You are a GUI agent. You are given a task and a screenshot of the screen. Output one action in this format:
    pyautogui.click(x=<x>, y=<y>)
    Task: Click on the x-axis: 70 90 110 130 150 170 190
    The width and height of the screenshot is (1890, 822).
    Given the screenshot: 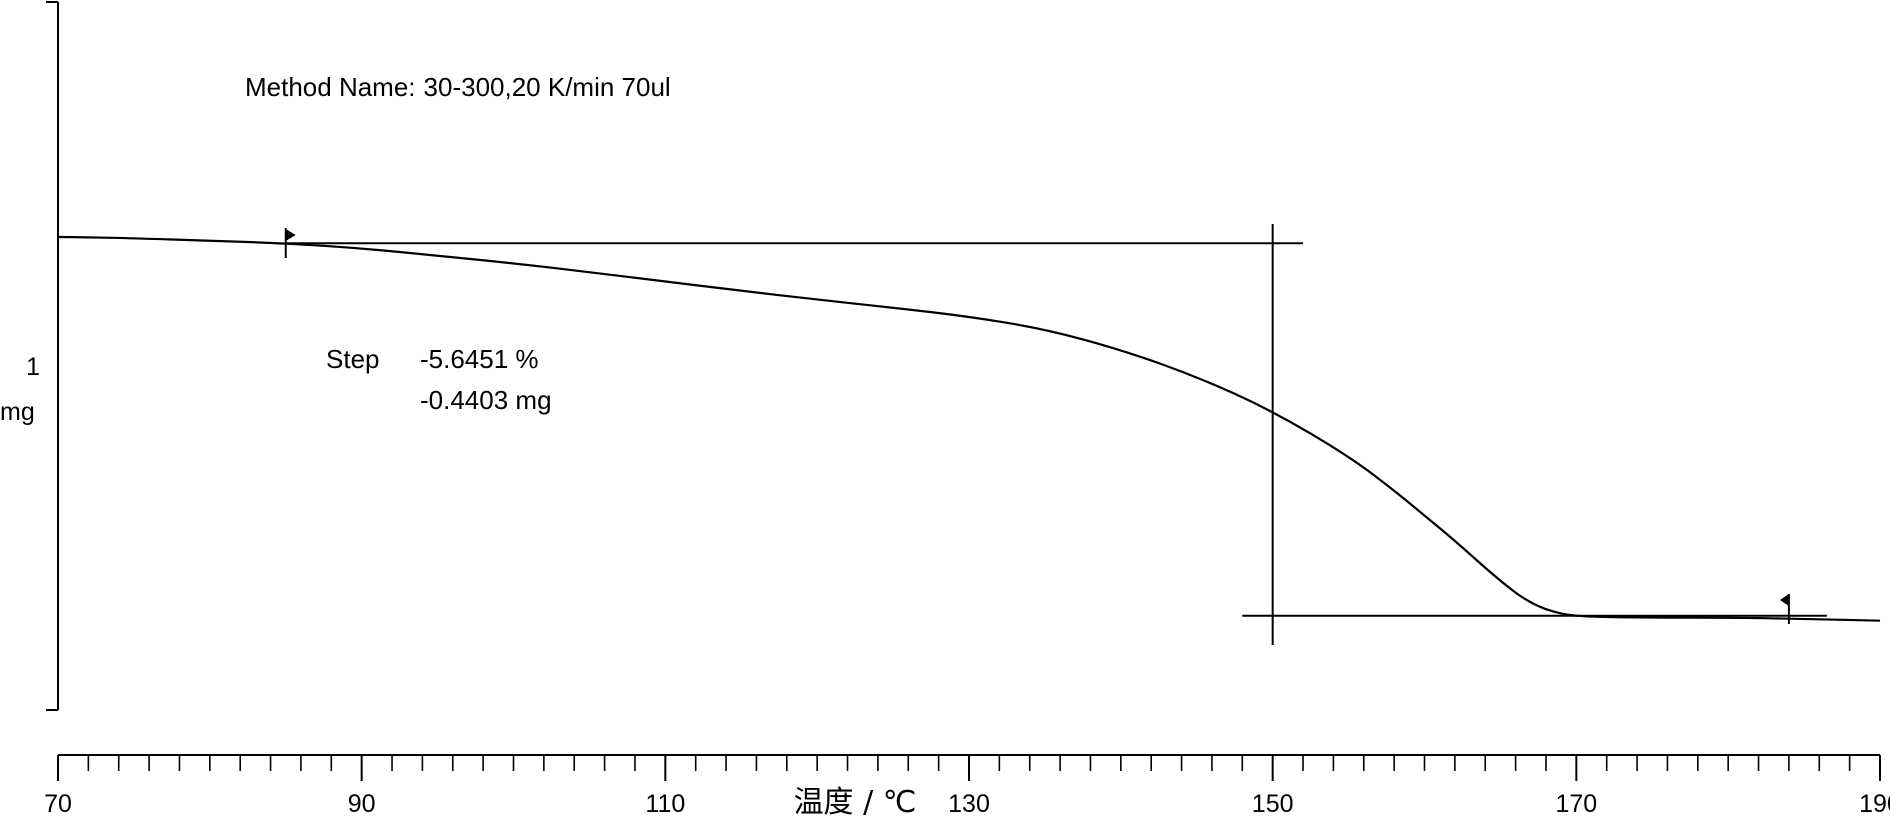 What is the action you would take?
    pyautogui.click(x=967, y=786)
    